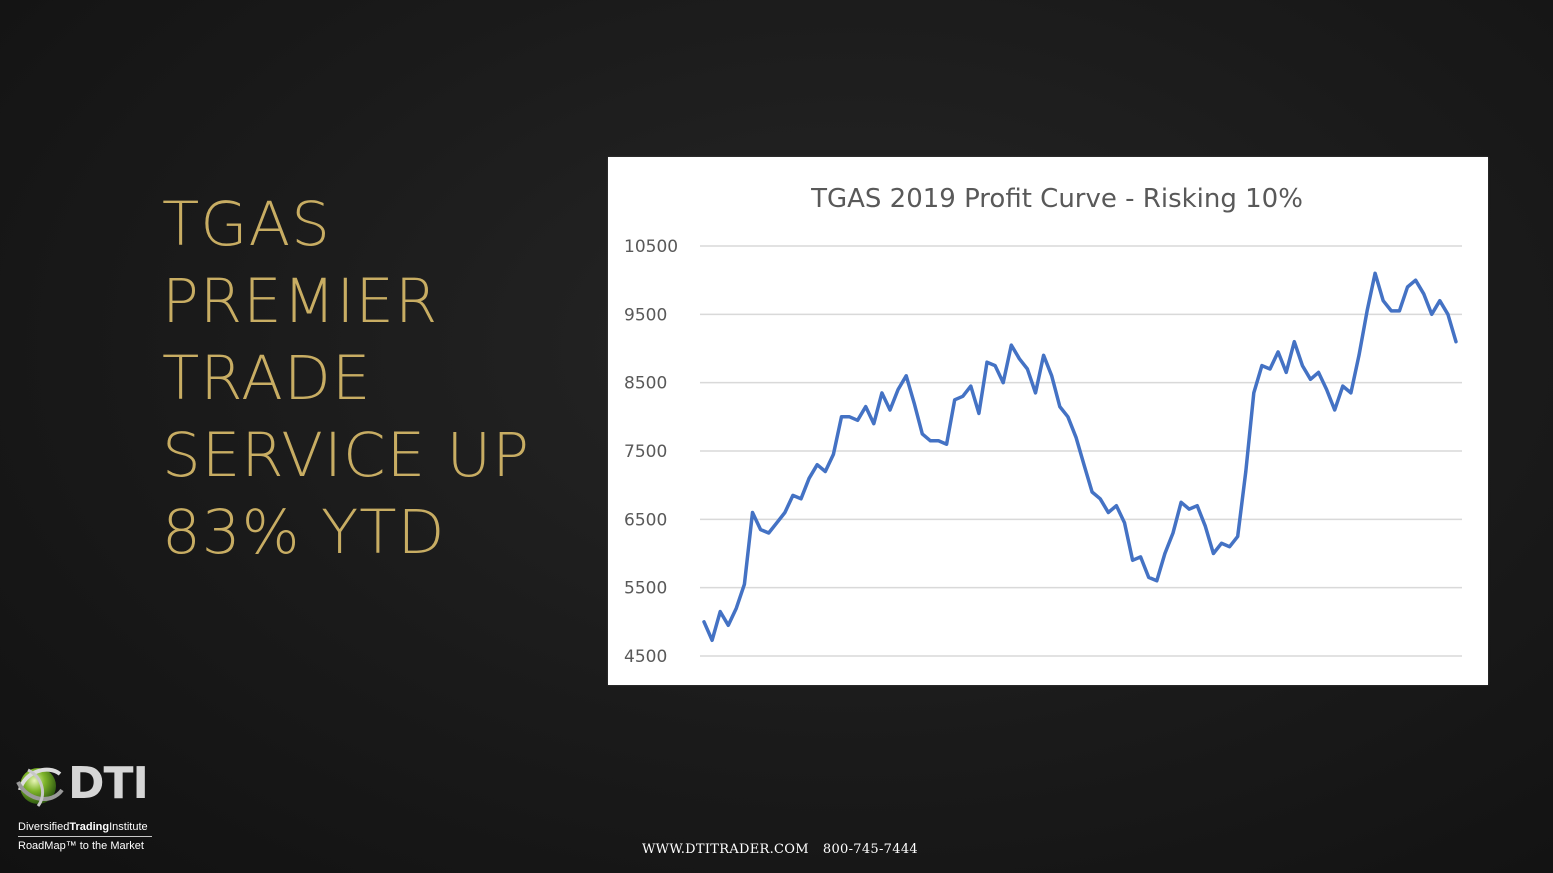 This screenshot has height=873, width=1553. What do you see at coordinates (1056, 199) in the screenshot?
I see `chart-title: TGAS 2019 Profit Curve - Risking 10%` at bounding box center [1056, 199].